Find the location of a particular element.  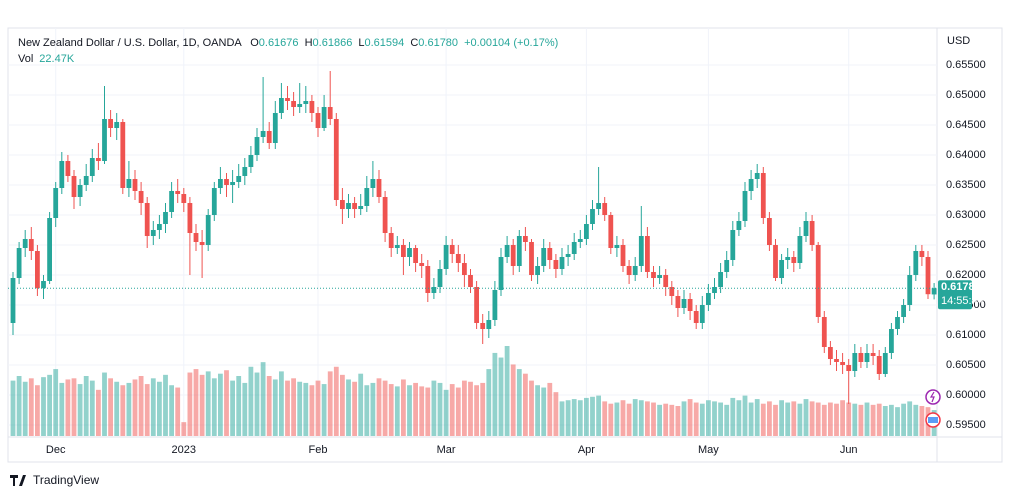

flag-icon-fill is located at coordinates (933, 420).